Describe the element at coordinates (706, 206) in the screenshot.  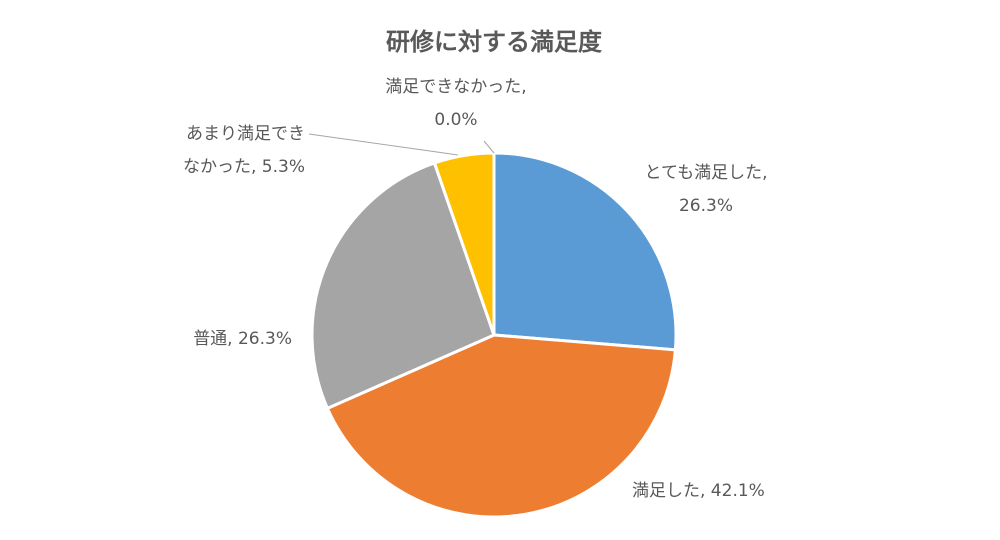
I see `data-label-line: 26.3%` at that location.